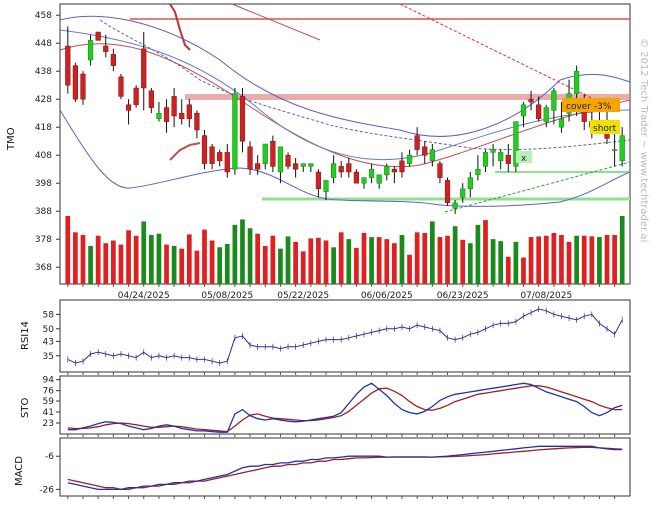  I want to click on price-tick-label: 458, so click(43, 16).